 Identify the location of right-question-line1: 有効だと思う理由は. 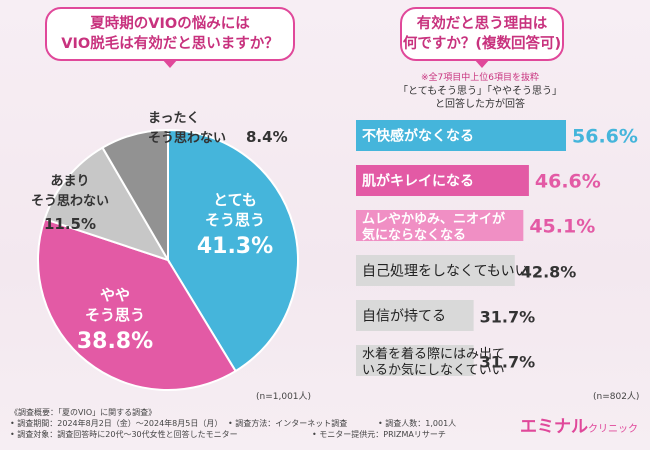
(482, 24).